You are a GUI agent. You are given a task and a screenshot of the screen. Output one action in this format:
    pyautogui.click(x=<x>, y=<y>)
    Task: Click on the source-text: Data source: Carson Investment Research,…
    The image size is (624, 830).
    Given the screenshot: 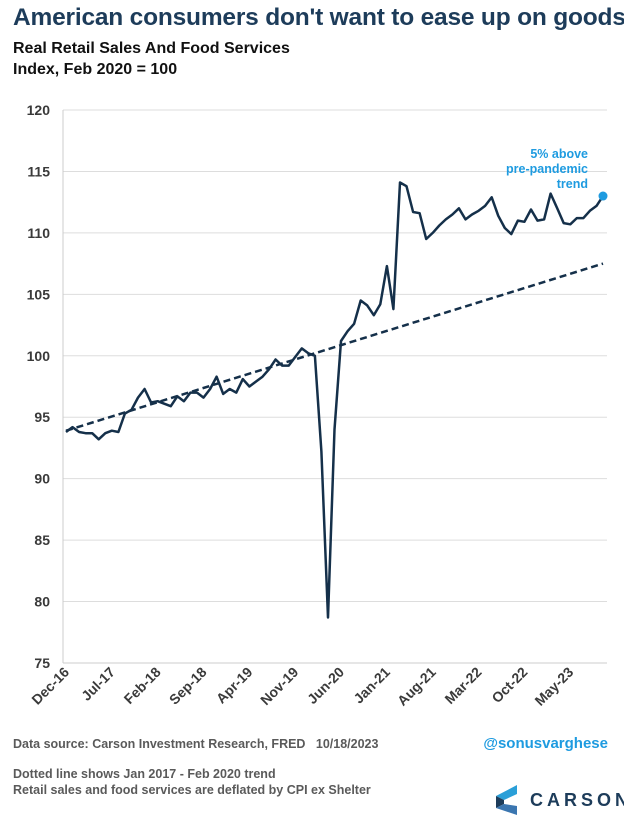 What is the action you would take?
    pyautogui.click(x=159, y=744)
    